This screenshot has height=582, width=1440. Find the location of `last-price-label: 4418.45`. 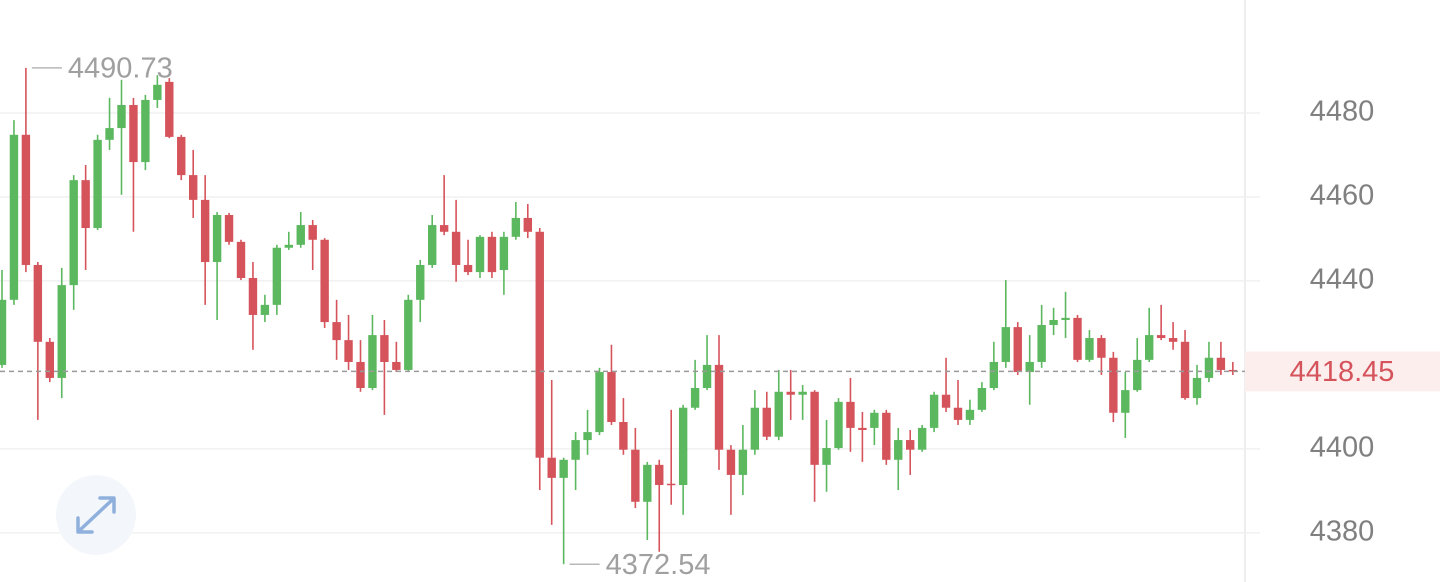

last-price-label: 4418.45 is located at coordinates (1342, 372).